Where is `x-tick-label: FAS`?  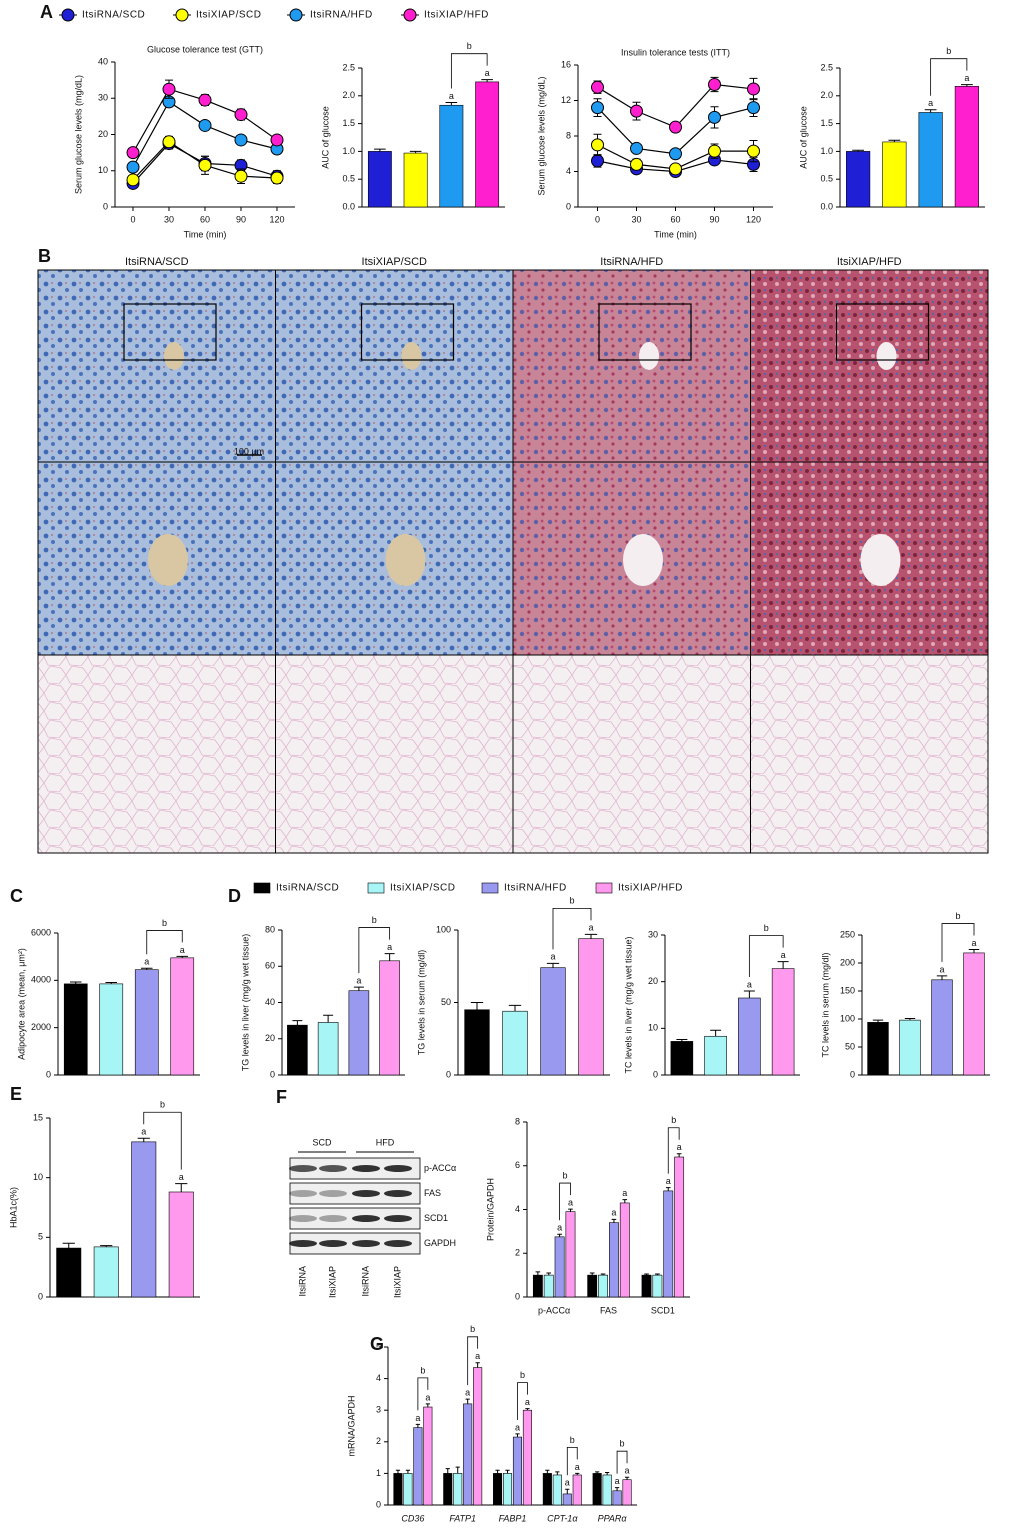 x-tick-label: FAS is located at coordinates (608, 1310).